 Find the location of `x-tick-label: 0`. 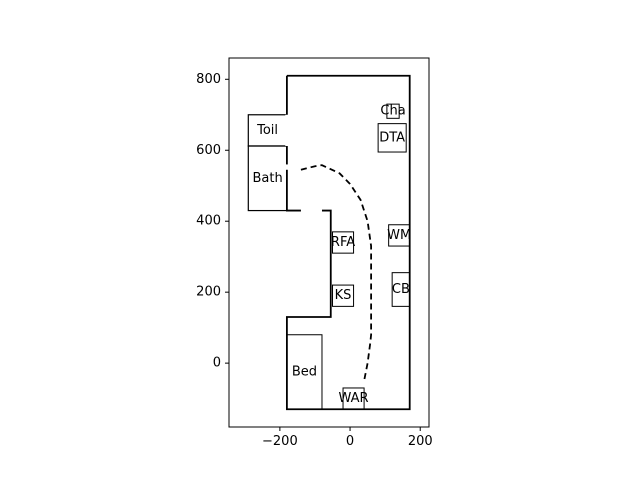

x-tick-label: 0 is located at coordinates (350, 441).